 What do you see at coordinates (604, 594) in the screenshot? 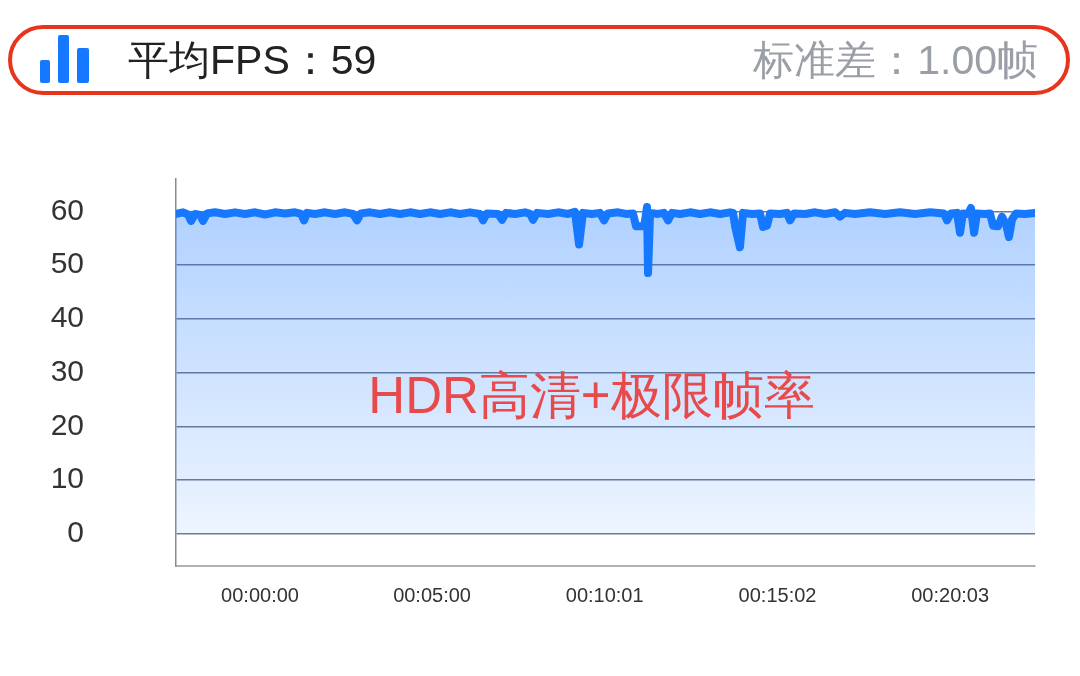
I see `x-tick-label: 00:10:01` at bounding box center [604, 594].